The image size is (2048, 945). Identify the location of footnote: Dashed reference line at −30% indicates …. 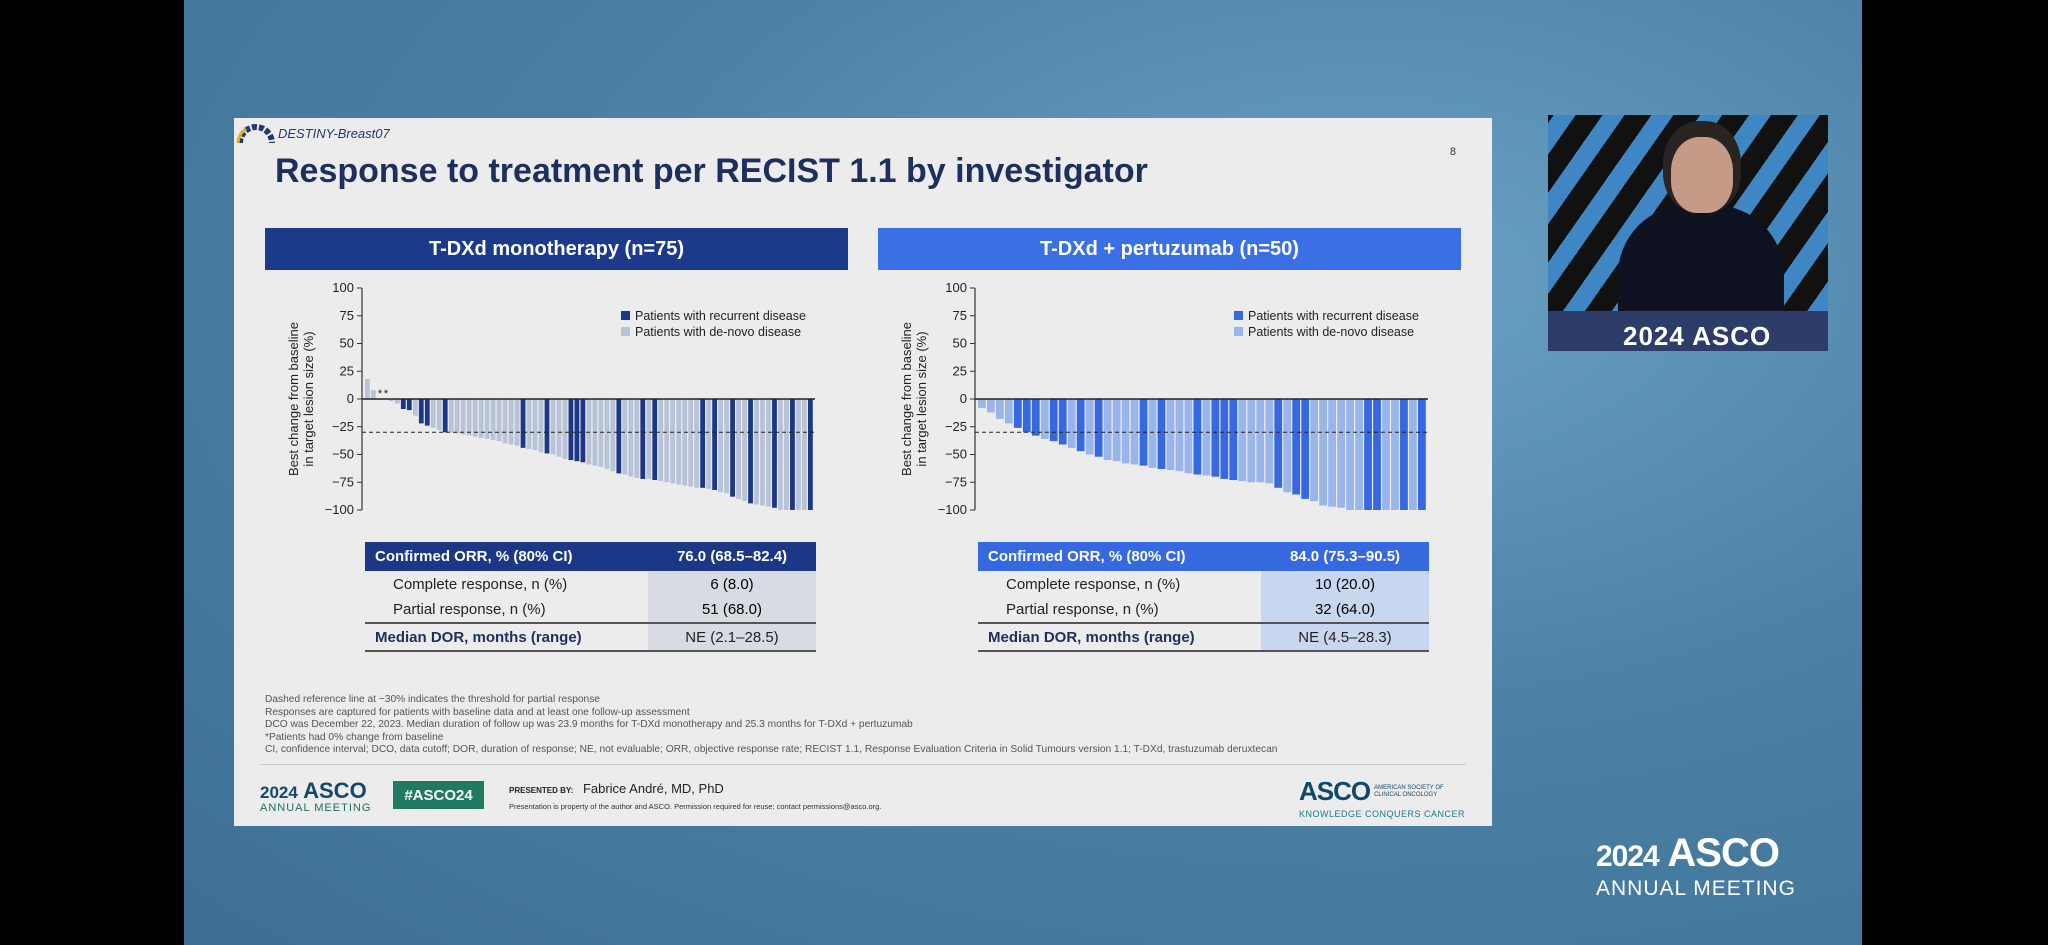
(432, 699).